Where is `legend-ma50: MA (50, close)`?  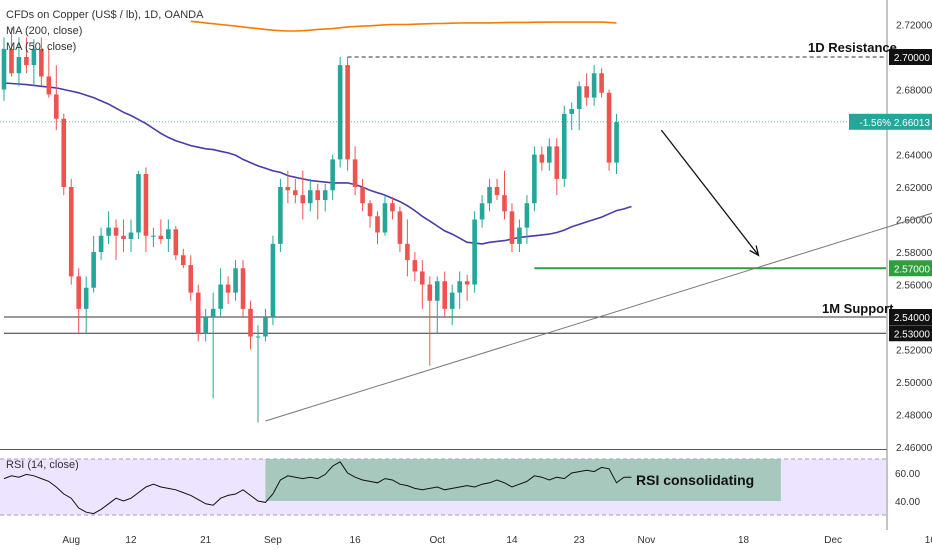
legend-ma50: MA (50, close) is located at coordinates (41, 47).